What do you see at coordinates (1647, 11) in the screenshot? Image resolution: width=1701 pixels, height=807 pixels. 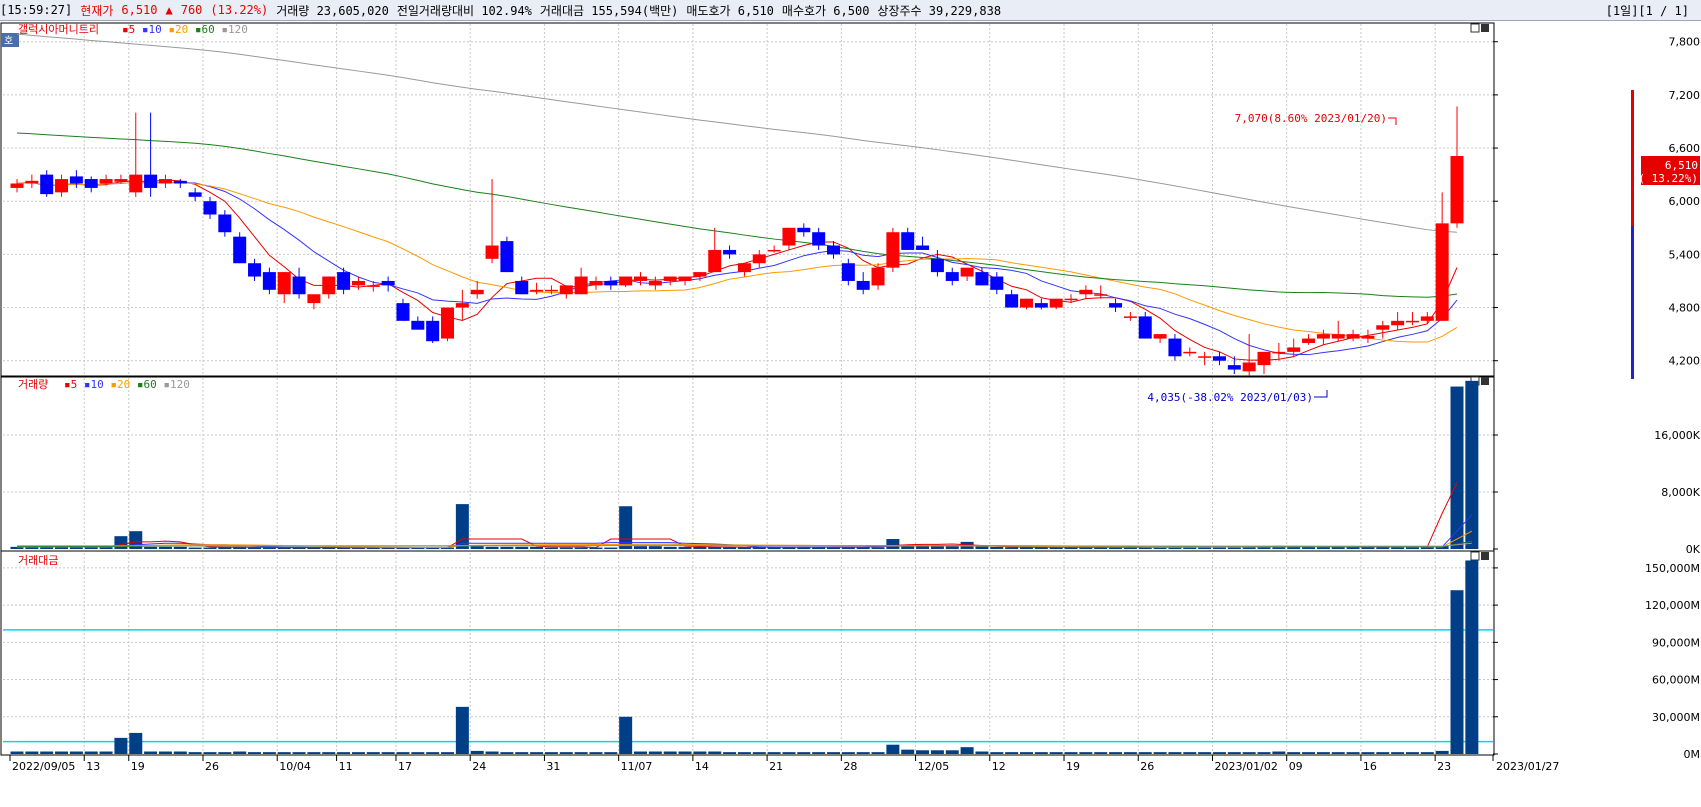 I see `period-selector: [1일][1 / 1]` at bounding box center [1647, 11].